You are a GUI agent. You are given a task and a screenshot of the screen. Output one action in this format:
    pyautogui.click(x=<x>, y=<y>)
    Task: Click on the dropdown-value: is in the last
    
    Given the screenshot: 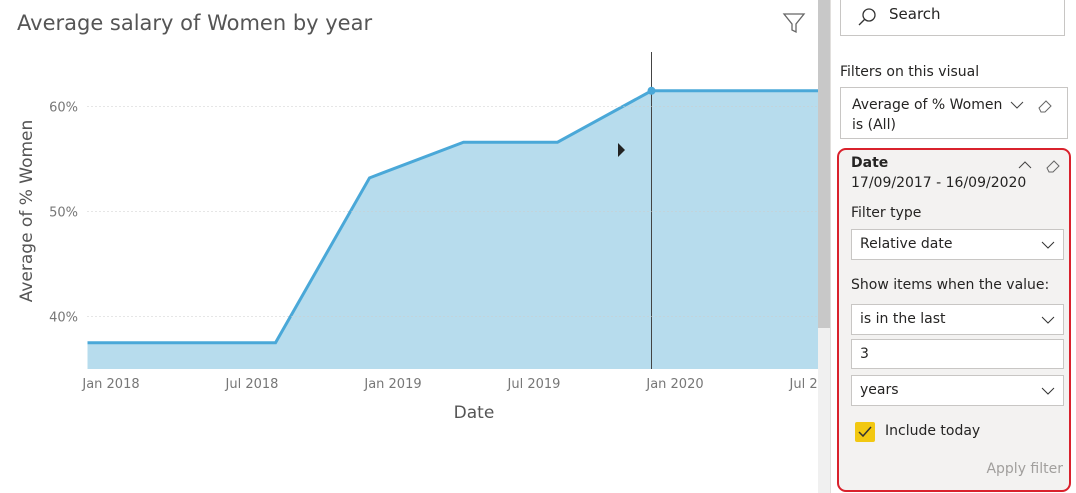 What is the action you would take?
    pyautogui.click(x=903, y=319)
    